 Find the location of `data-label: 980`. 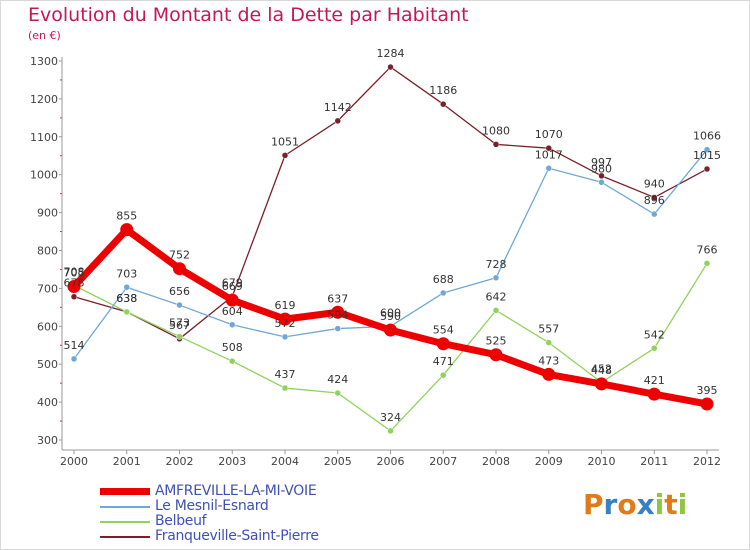

data-label: 980 is located at coordinates (601, 168).